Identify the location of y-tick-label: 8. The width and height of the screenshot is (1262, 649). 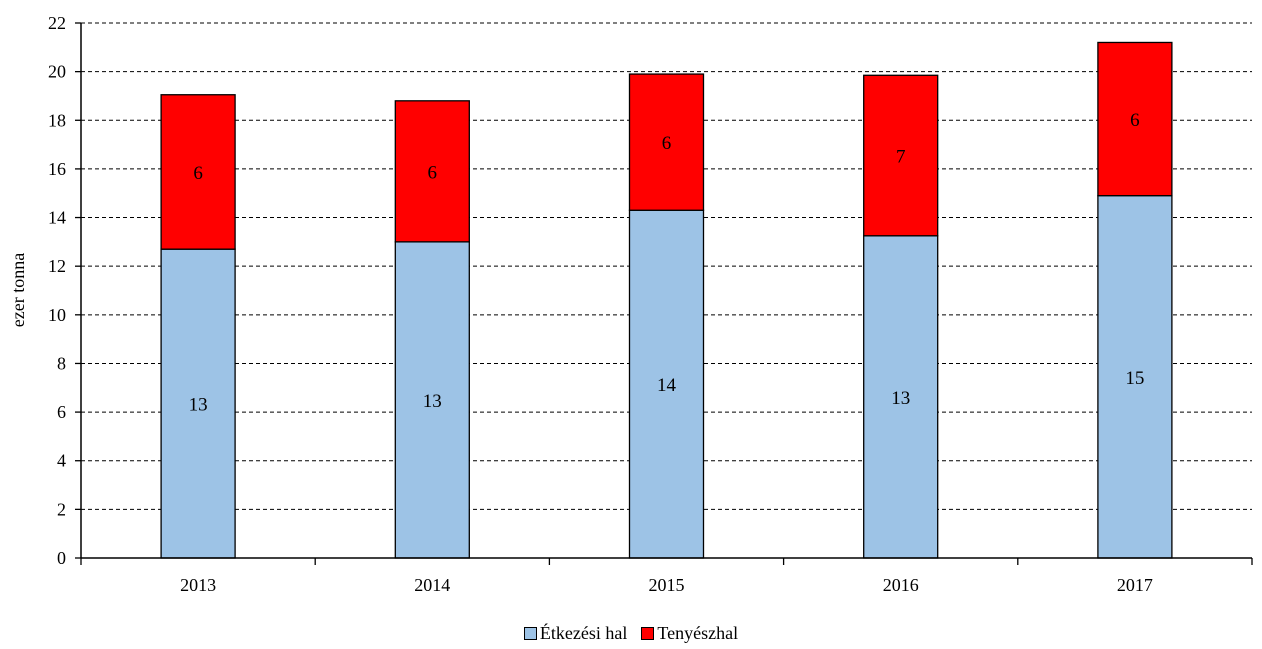
(61, 363).